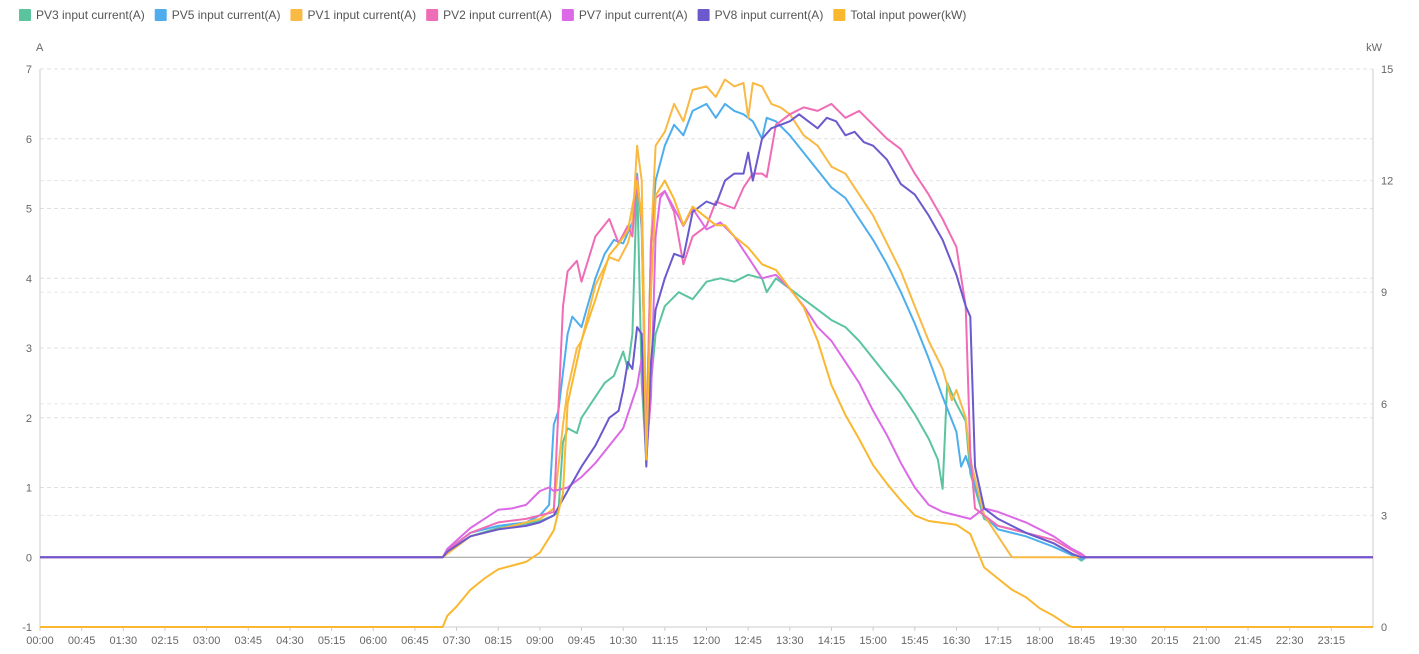 This screenshot has width=1419, height=654. I want to click on right-axis-unit: kW, so click(1374, 48).